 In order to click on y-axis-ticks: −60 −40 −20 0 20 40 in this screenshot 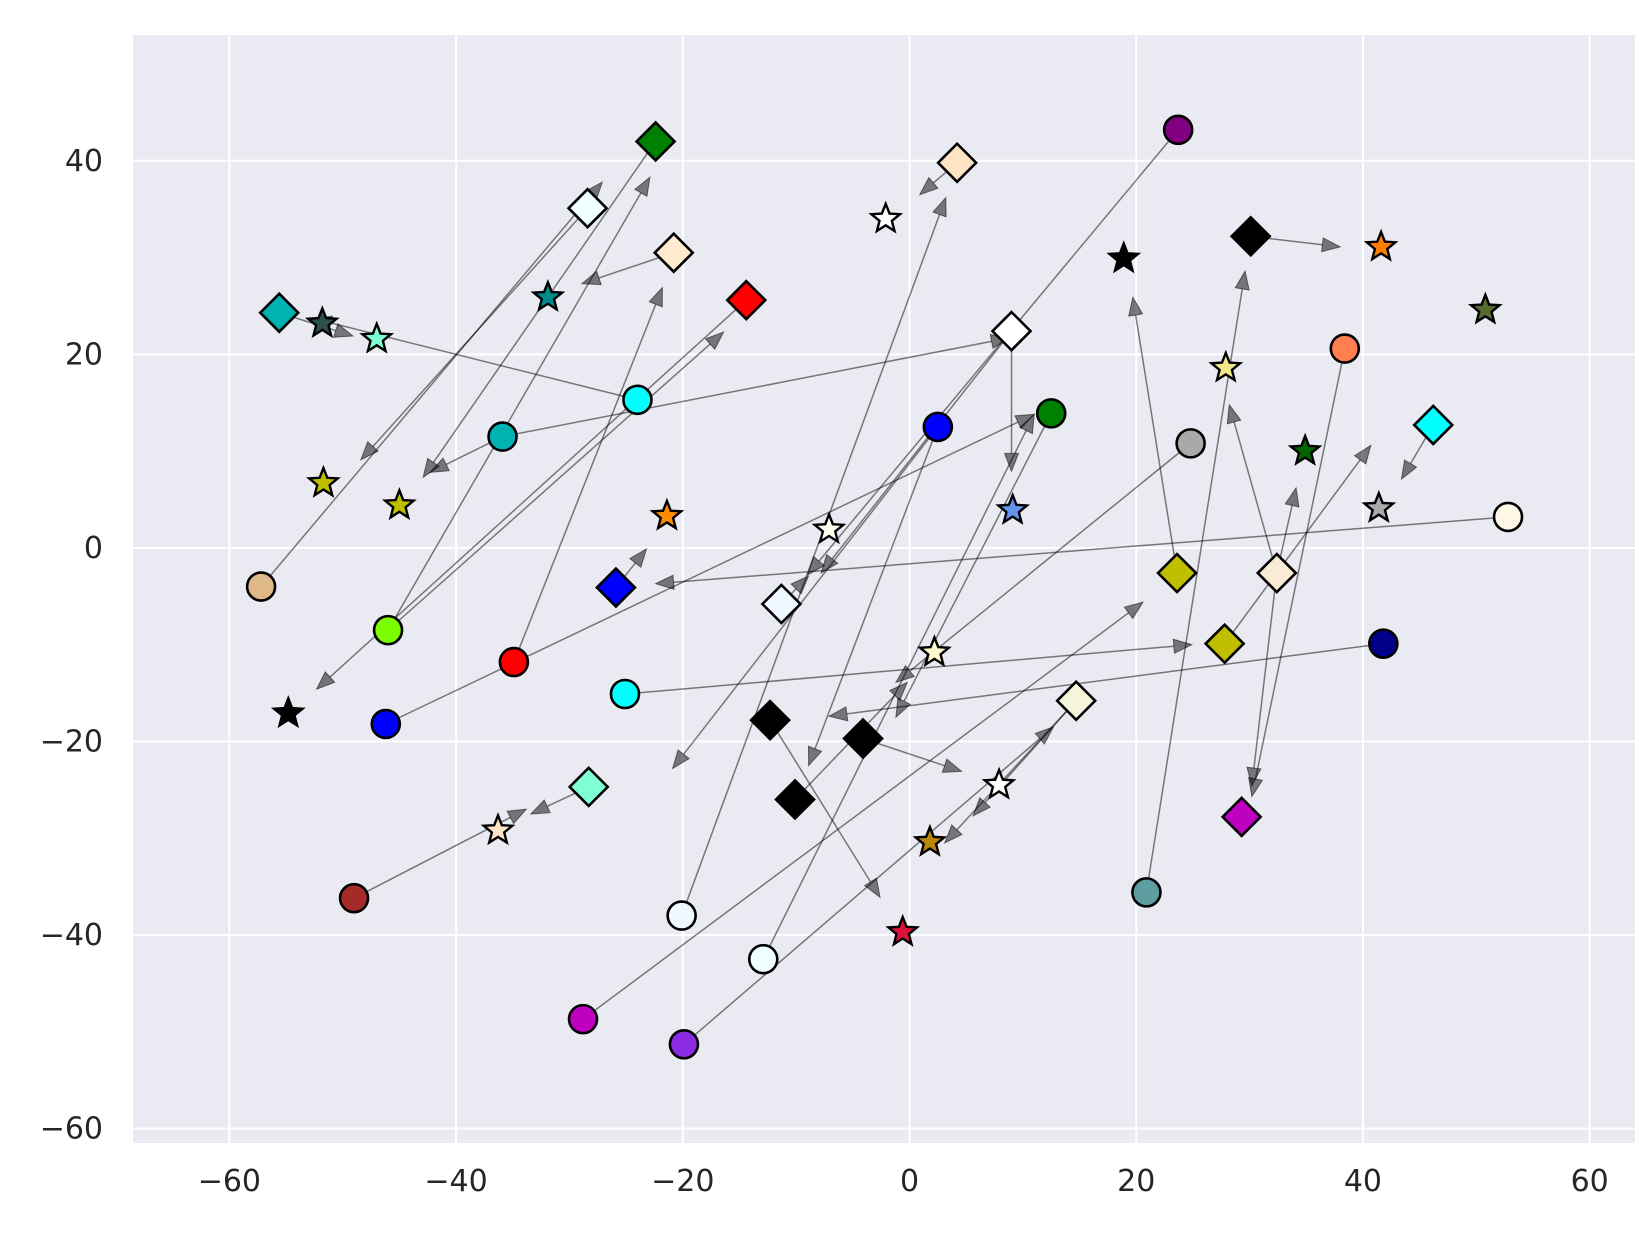, I will do `click(71, 645)`.